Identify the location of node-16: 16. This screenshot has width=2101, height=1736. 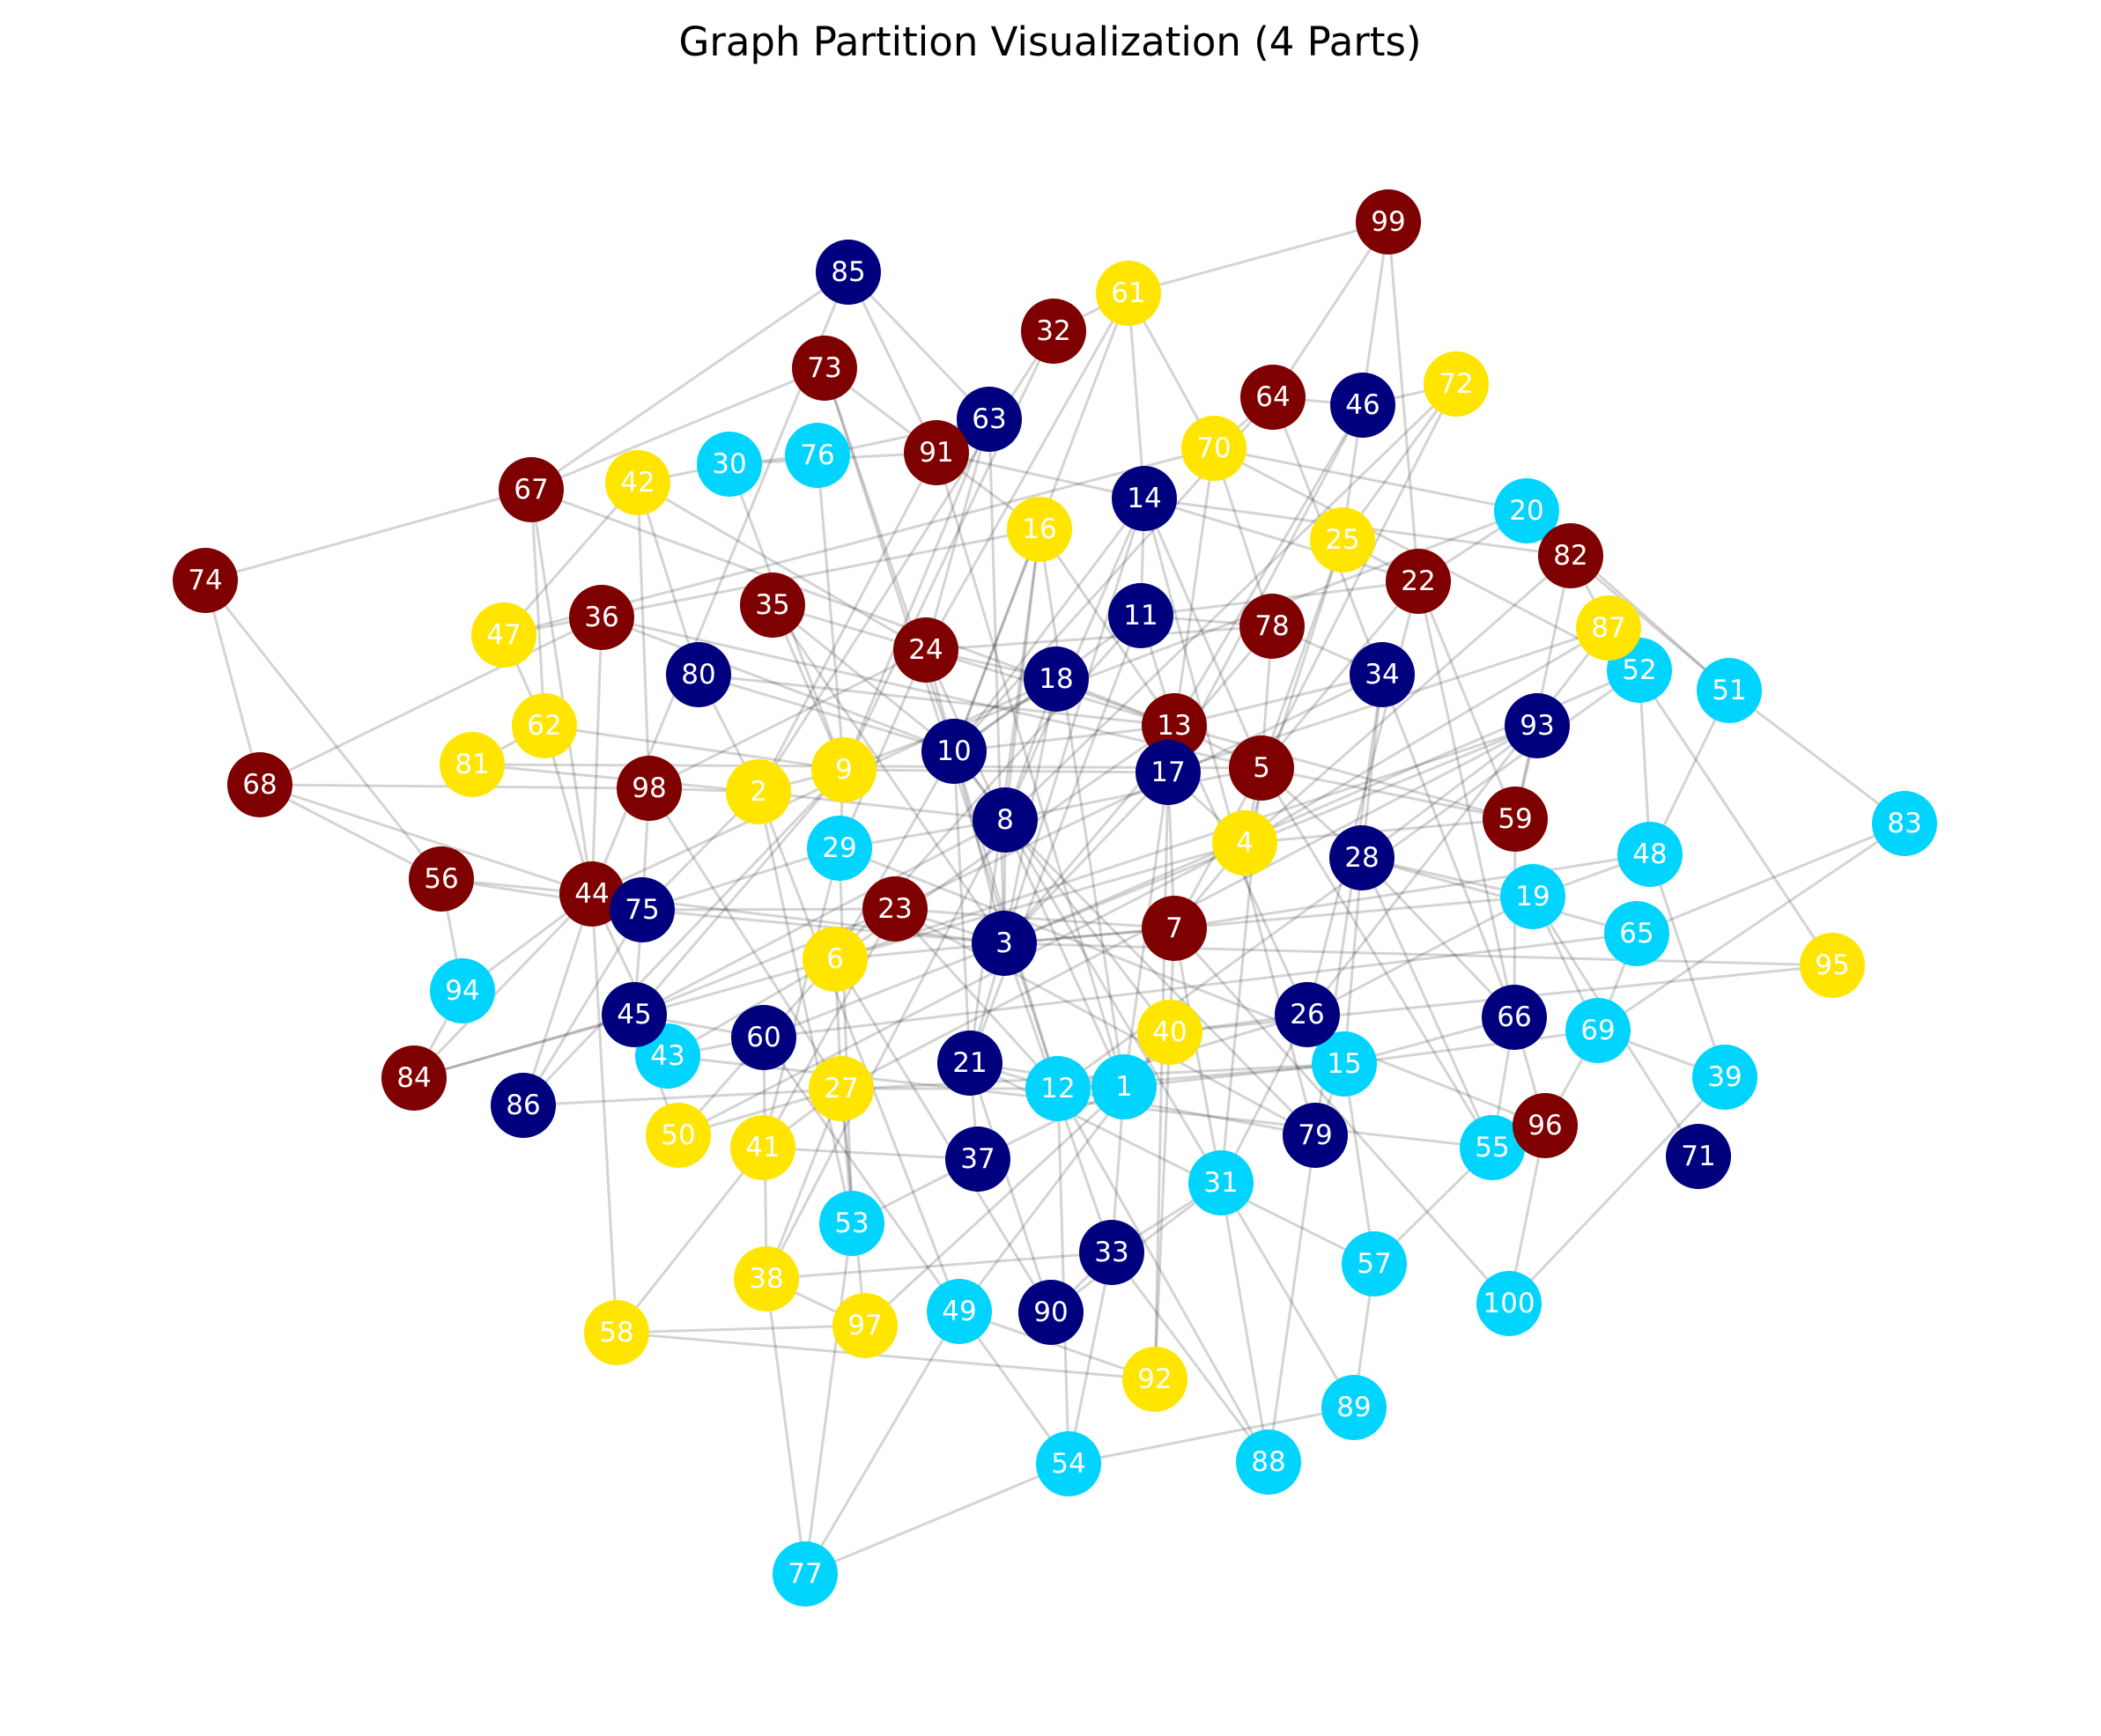
(1039, 529).